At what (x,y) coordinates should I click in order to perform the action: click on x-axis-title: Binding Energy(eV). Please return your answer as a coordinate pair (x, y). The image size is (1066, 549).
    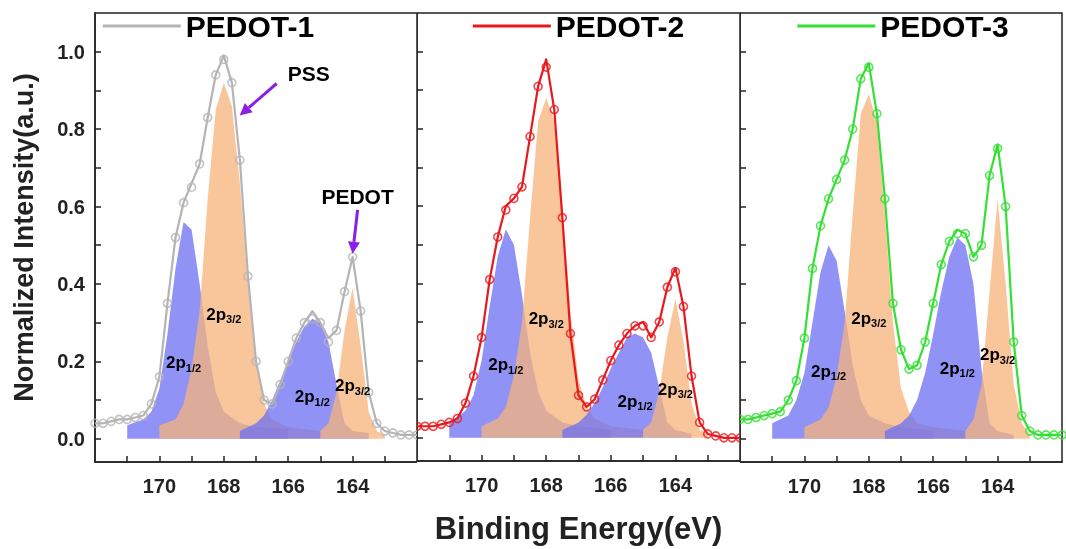
    Looking at the image, I should click on (578, 528).